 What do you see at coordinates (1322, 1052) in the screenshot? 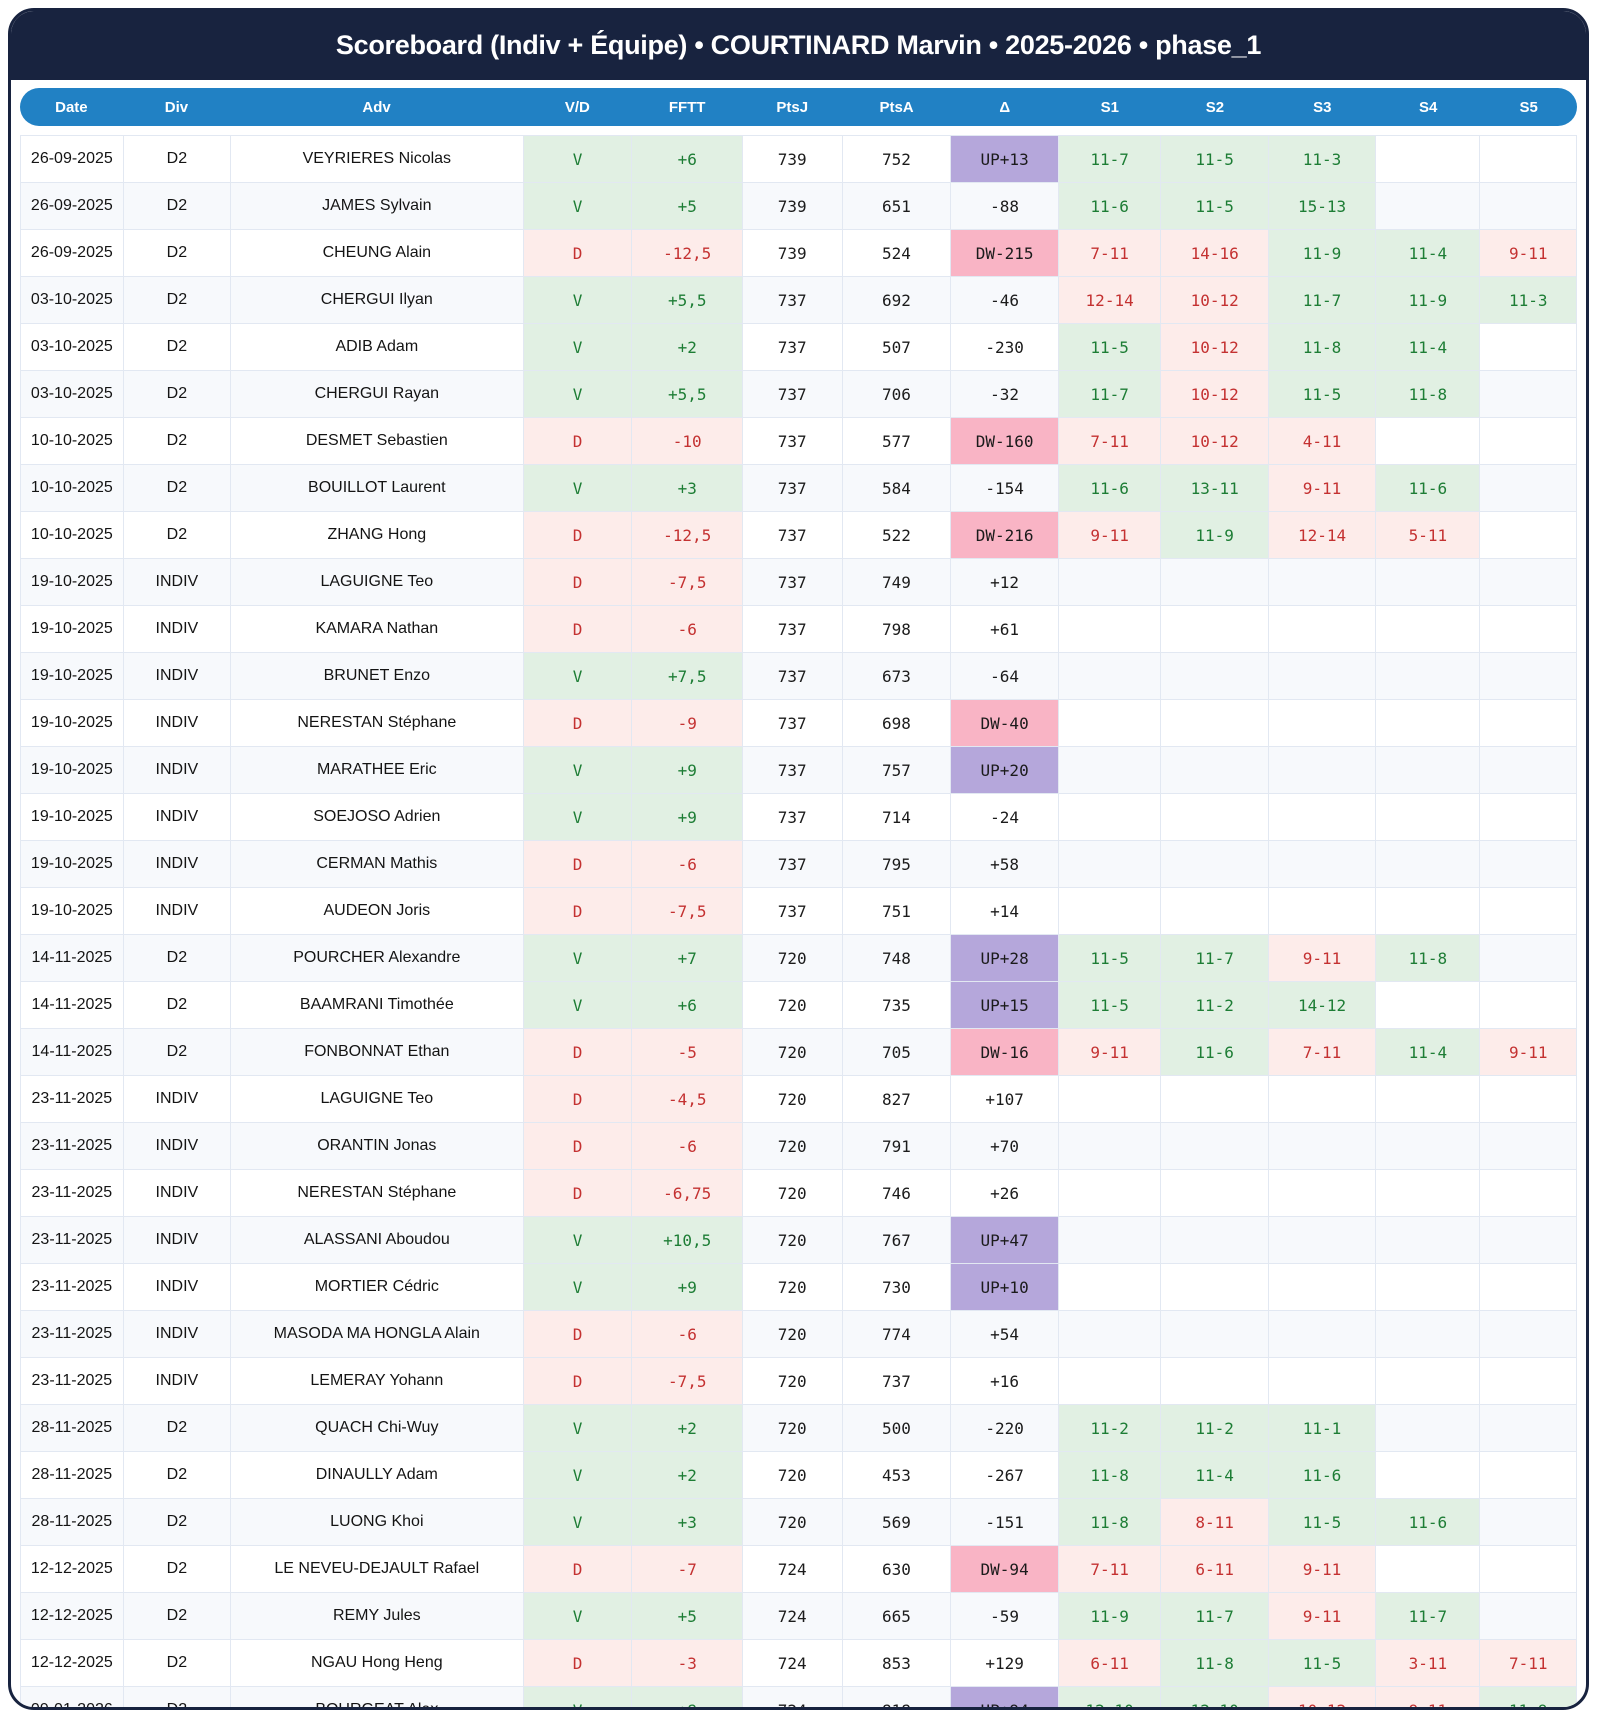
I see `cell-set-3: 7-11` at bounding box center [1322, 1052].